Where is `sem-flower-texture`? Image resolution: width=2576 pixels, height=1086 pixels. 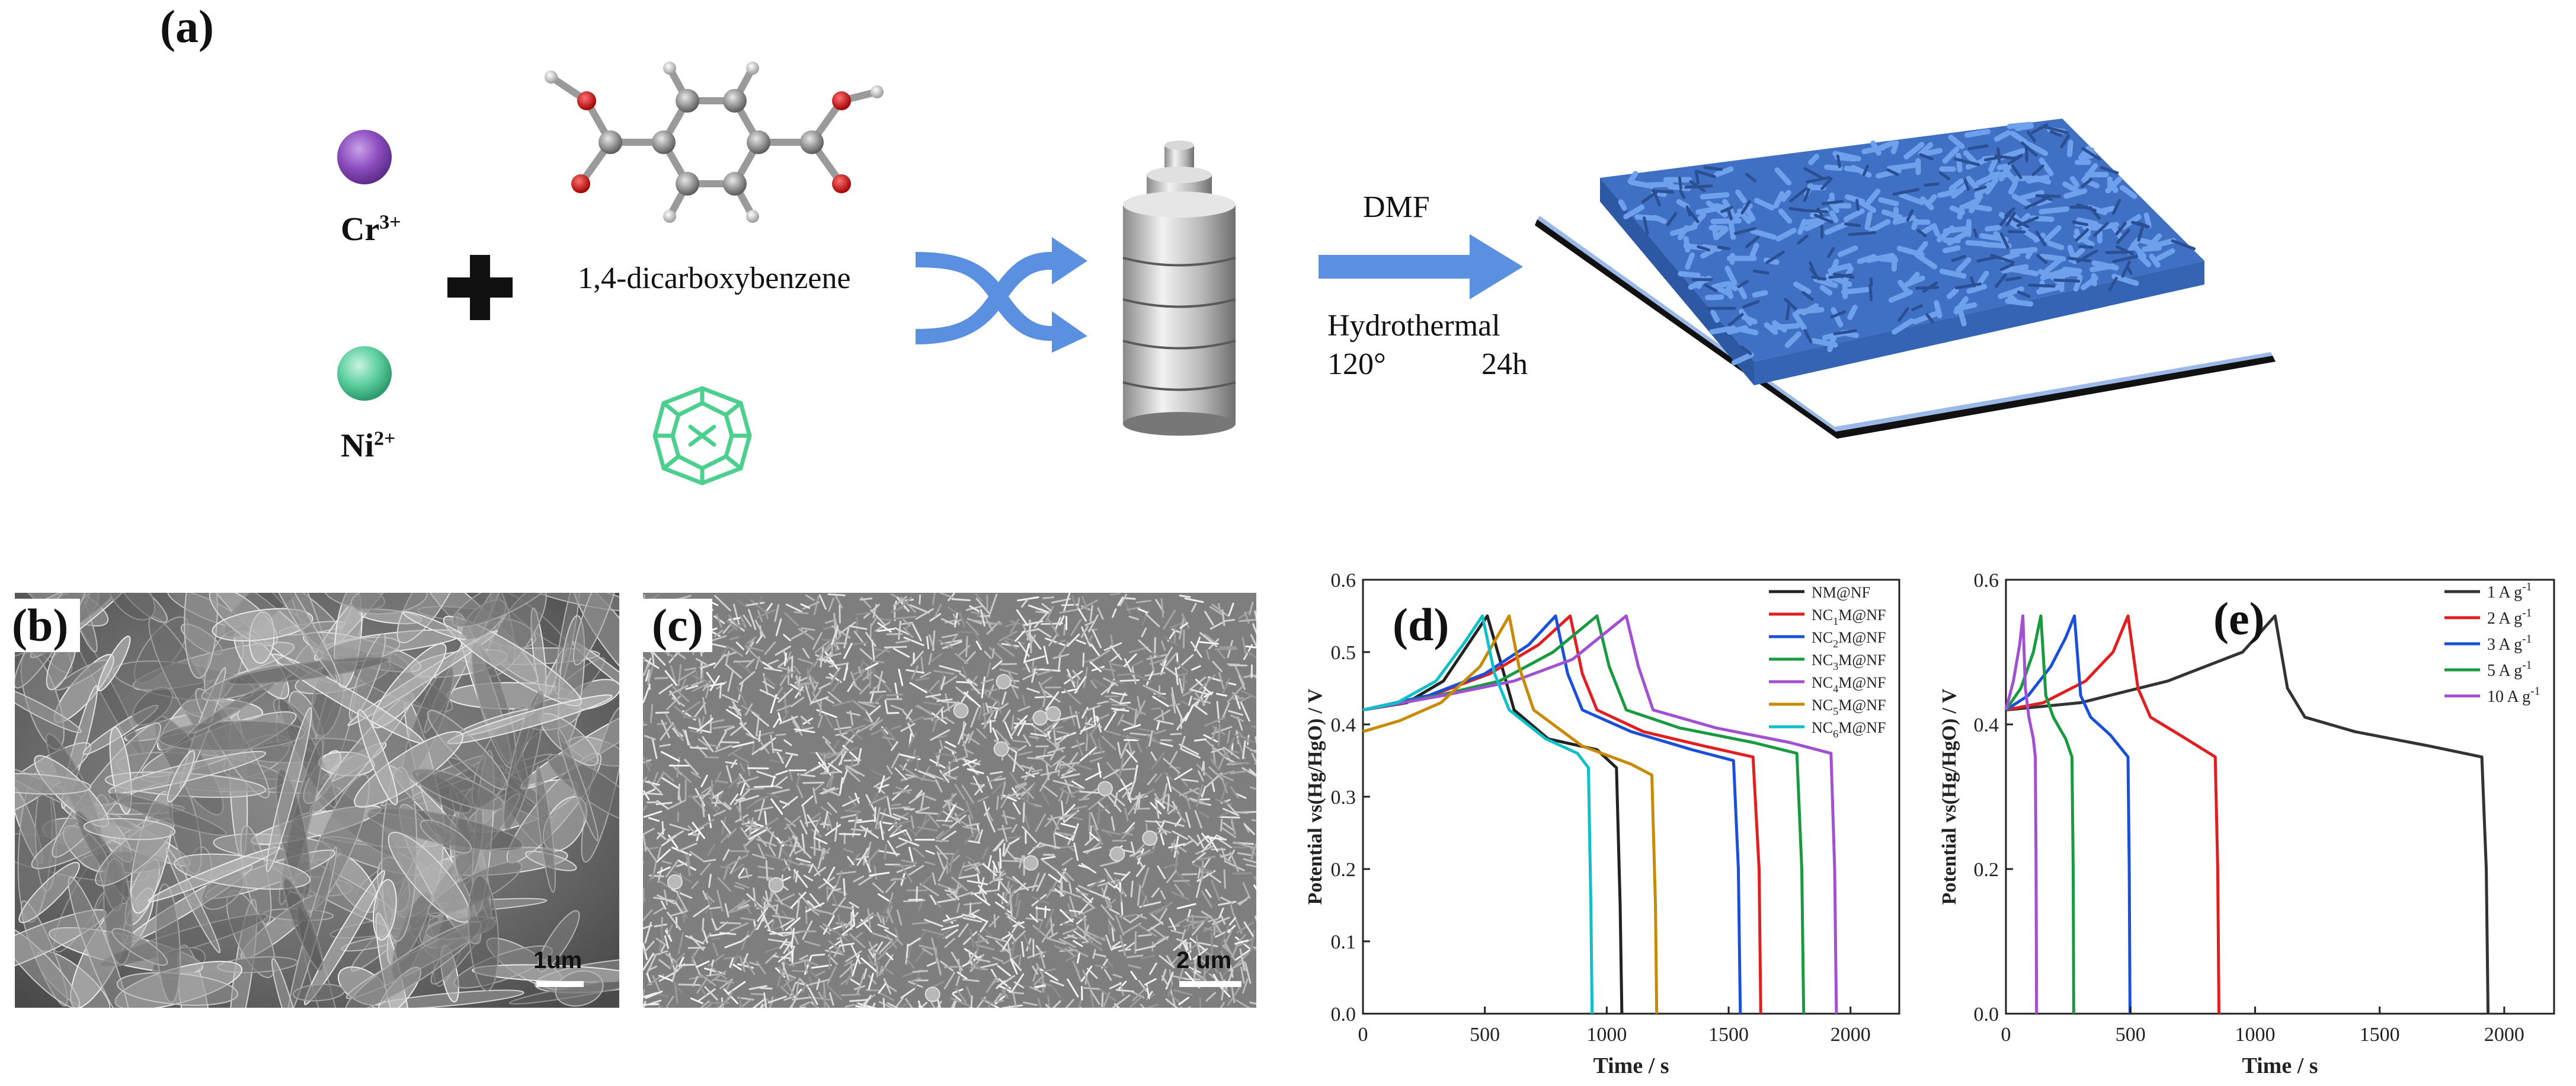 sem-flower-texture is located at coordinates (317, 800).